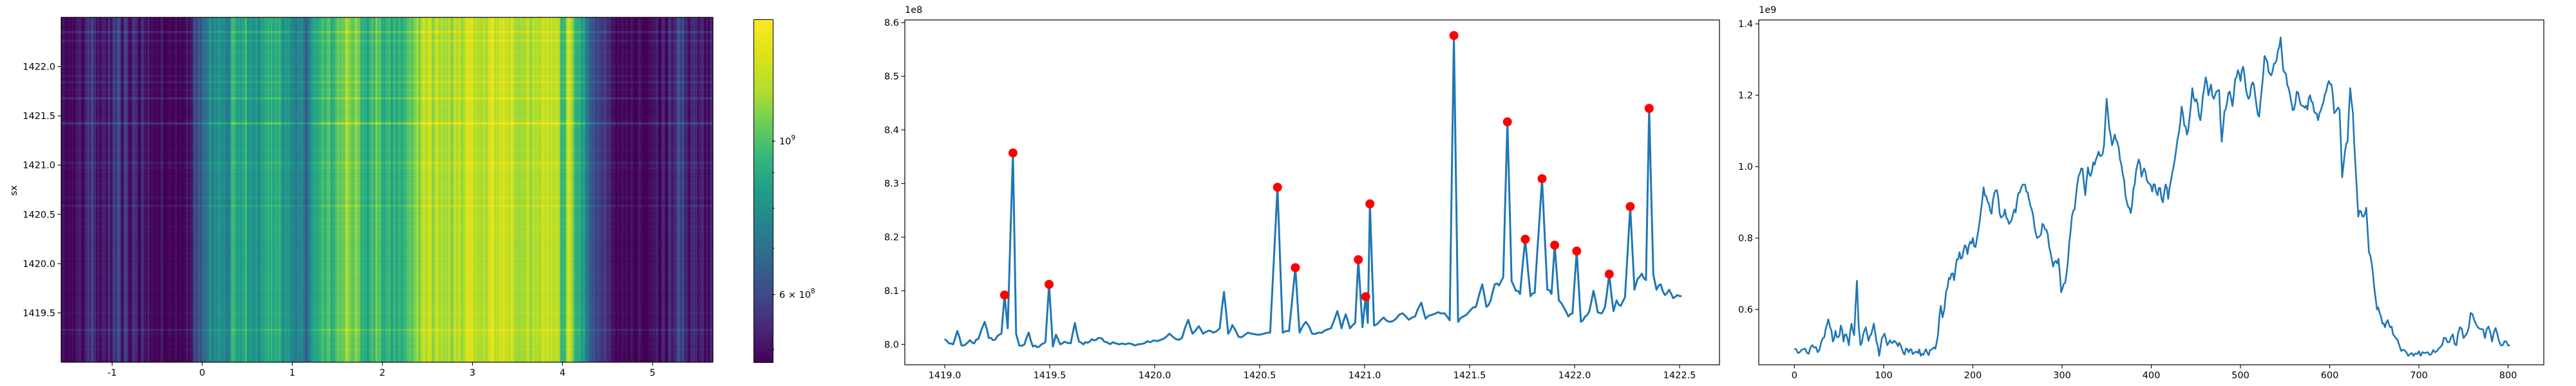 This screenshot has height=386, width=2576. What do you see at coordinates (2062, 376) in the screenshot?
I see `timeseries-x-tick-label: 300` at bounding box center [2062, 376].